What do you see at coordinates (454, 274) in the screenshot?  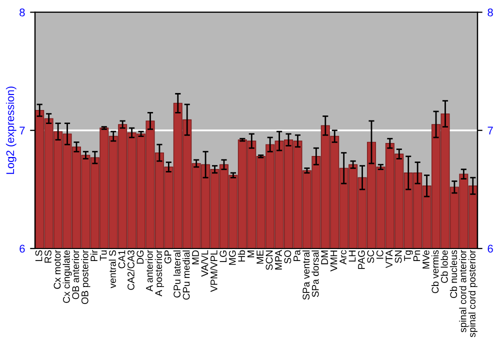 I see `x-tick-label: Cb nucleus` at bounding box center [454, 274].